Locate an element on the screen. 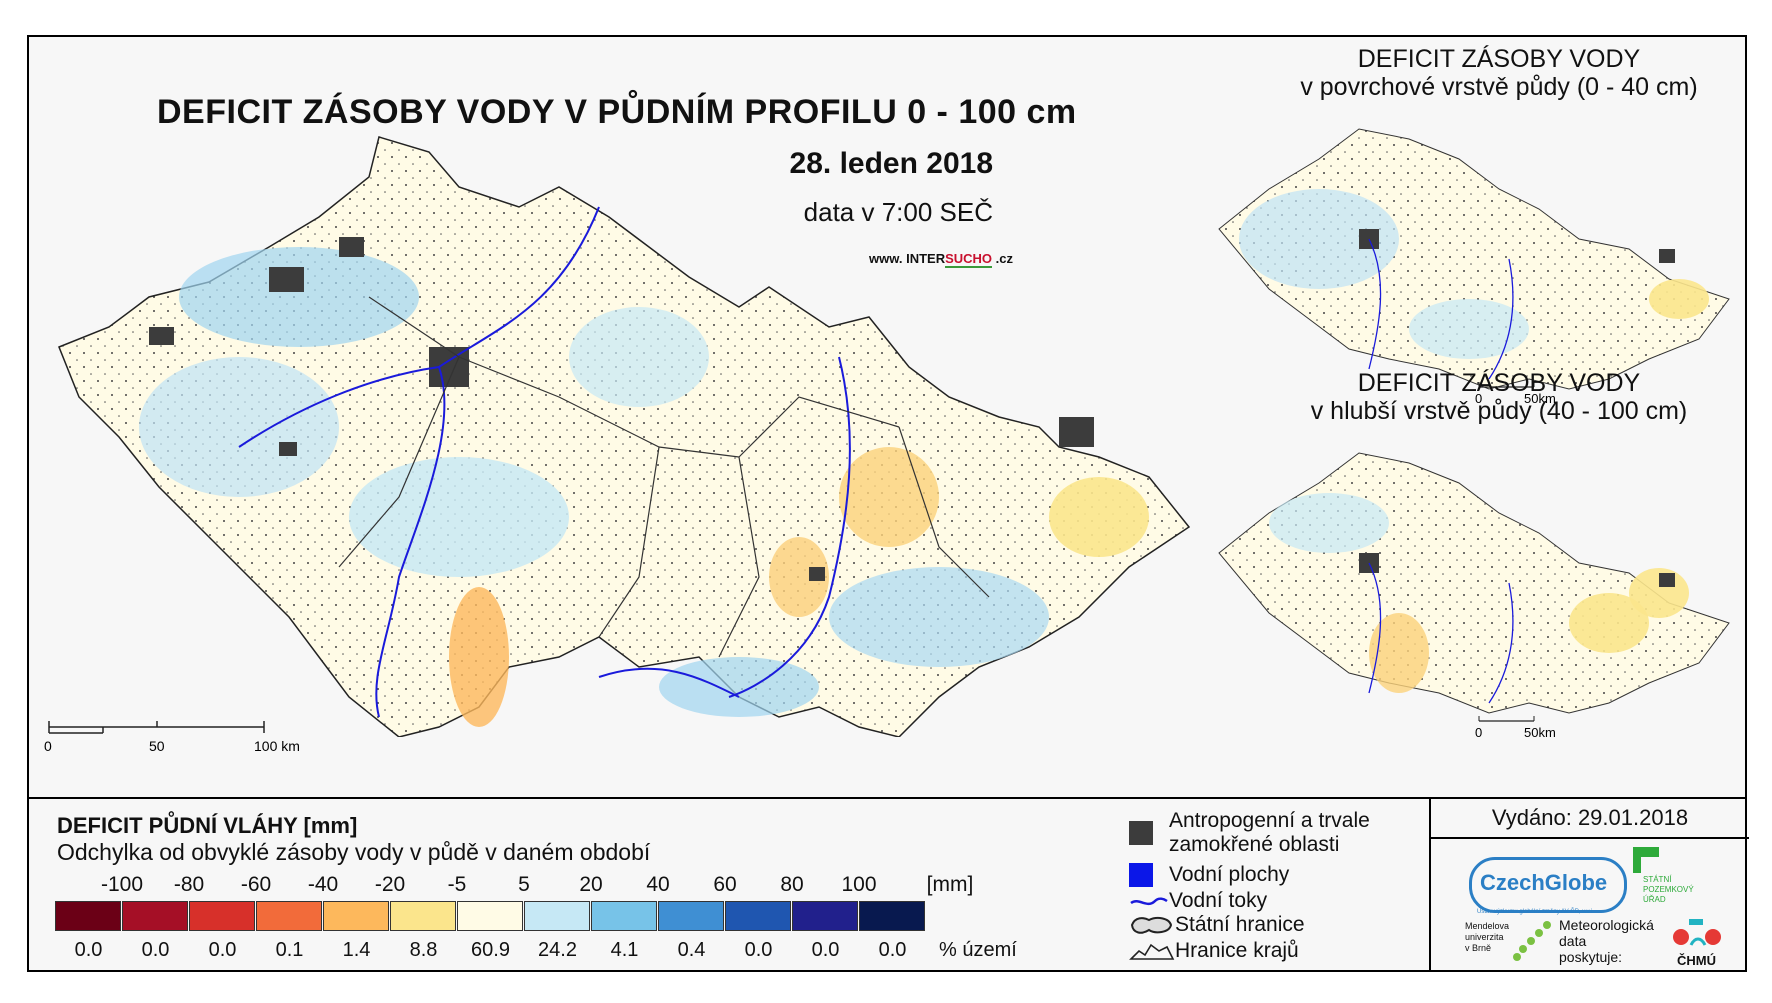 This screenshot has height=1003, width=1772. legend-percentage: 1.4 is located at coordinates (356, 950).